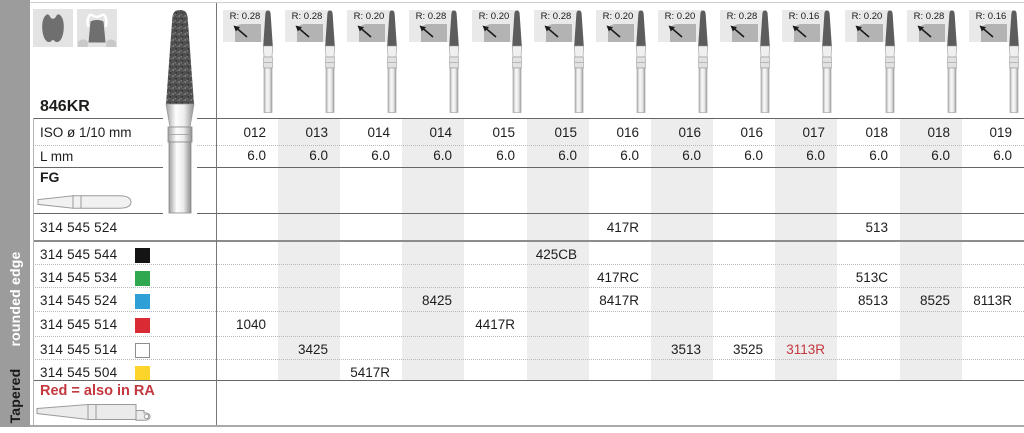 This screenshot has width=1024, height=433. I want to click on catalog-cell: 1040, so click(250, 324).